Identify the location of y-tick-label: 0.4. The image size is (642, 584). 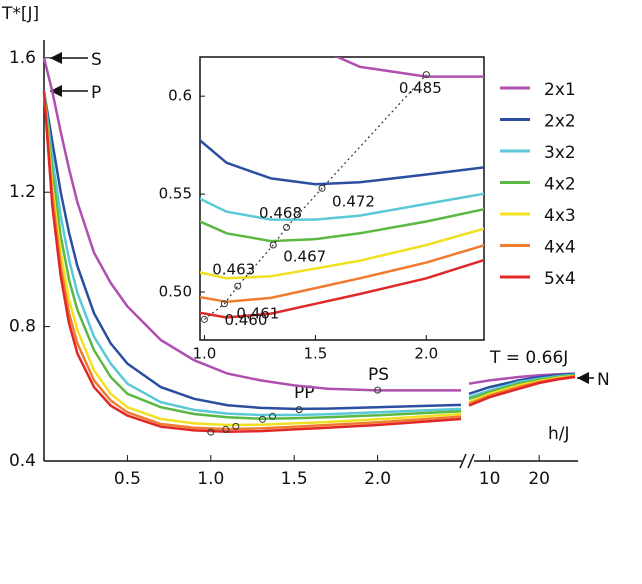
(22, 461).